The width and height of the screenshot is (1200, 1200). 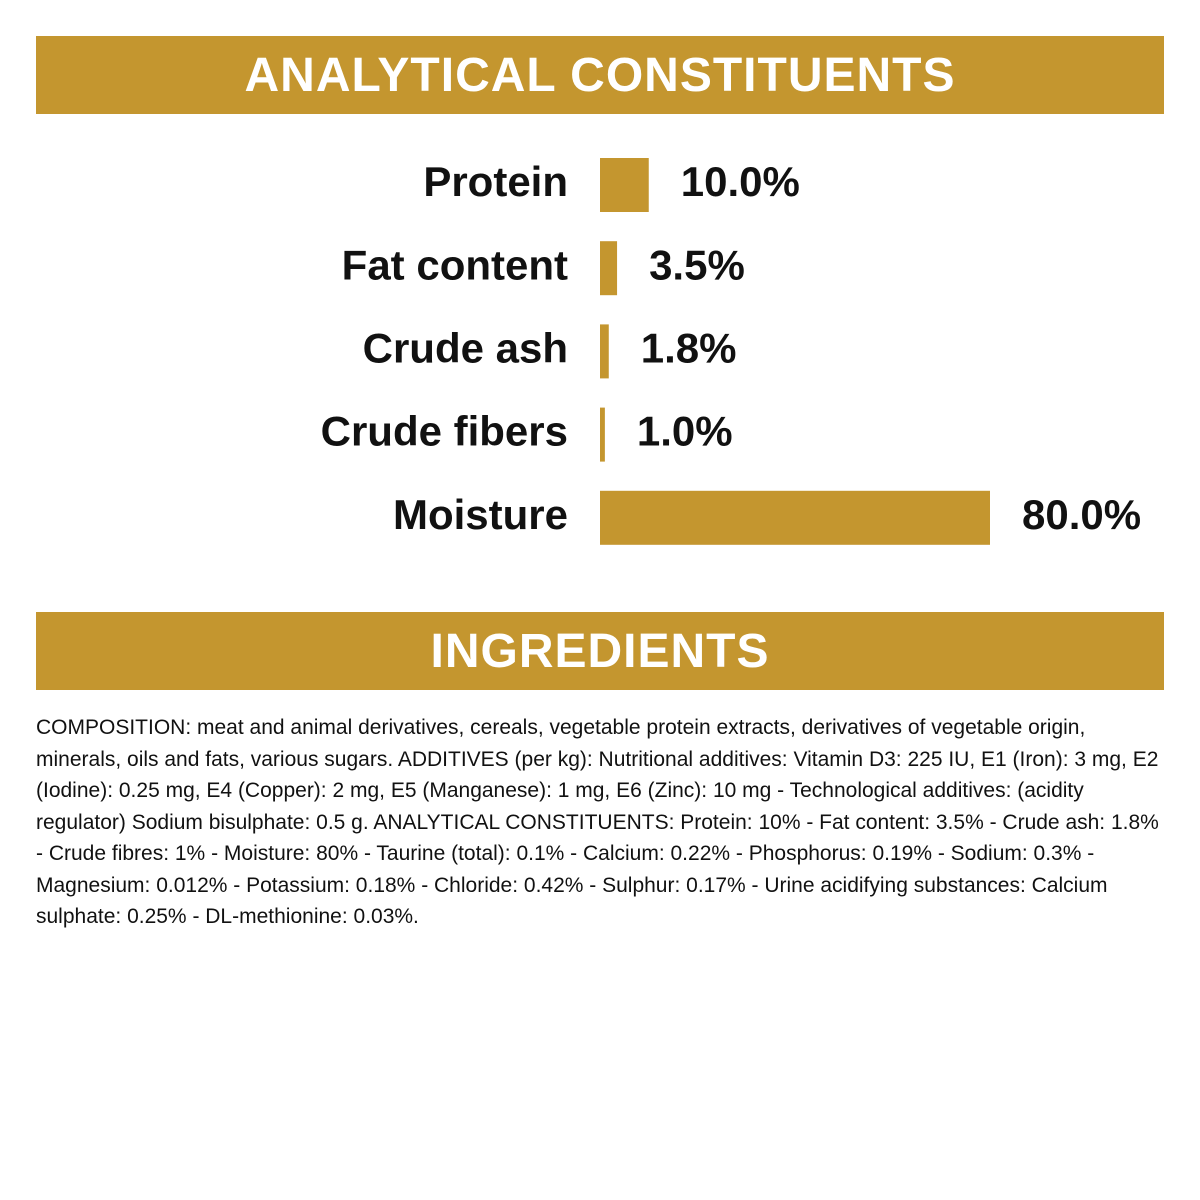 What do you see at coordinates (465, 347) in the screenshot?
I see `category-label: Crude ash` at bounding box center [465, 347].